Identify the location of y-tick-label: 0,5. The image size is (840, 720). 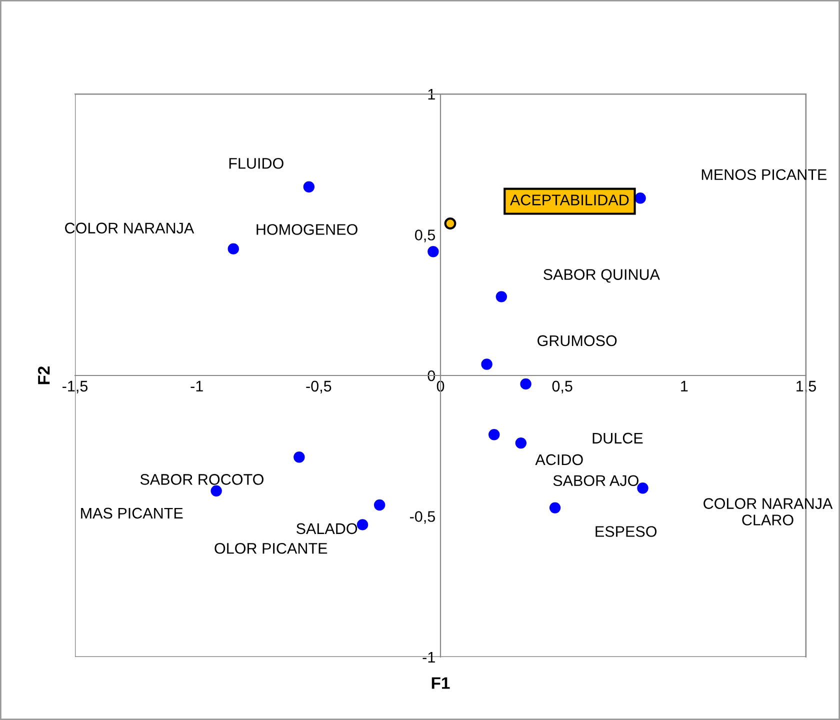
(425, 236).